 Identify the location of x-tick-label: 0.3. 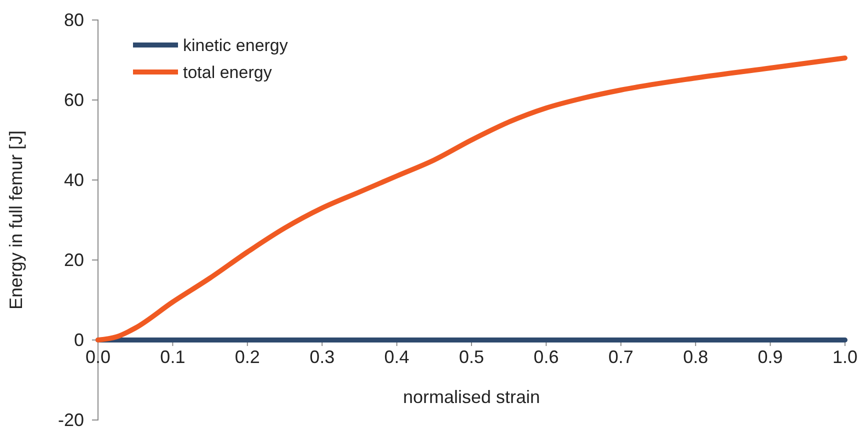
(322, 356).